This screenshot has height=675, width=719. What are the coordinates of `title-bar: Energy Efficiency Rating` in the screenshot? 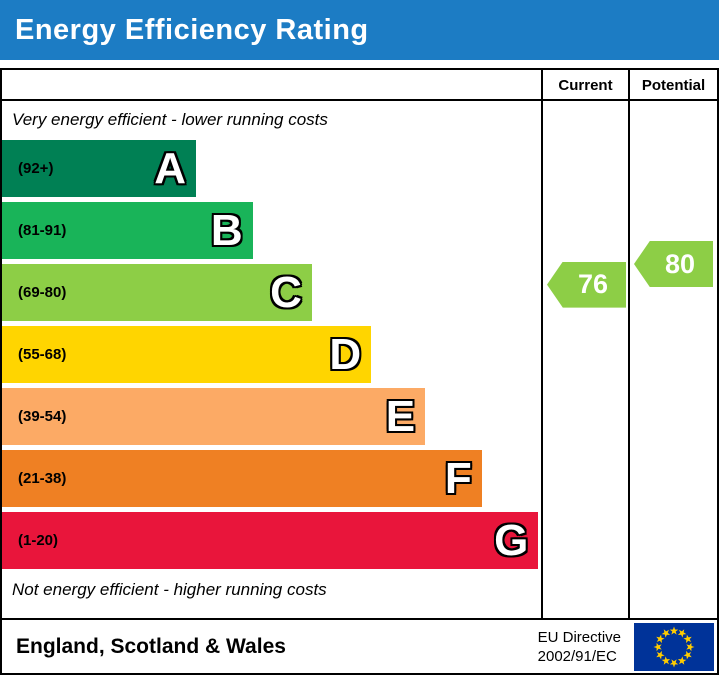 It's located at (359, 30).